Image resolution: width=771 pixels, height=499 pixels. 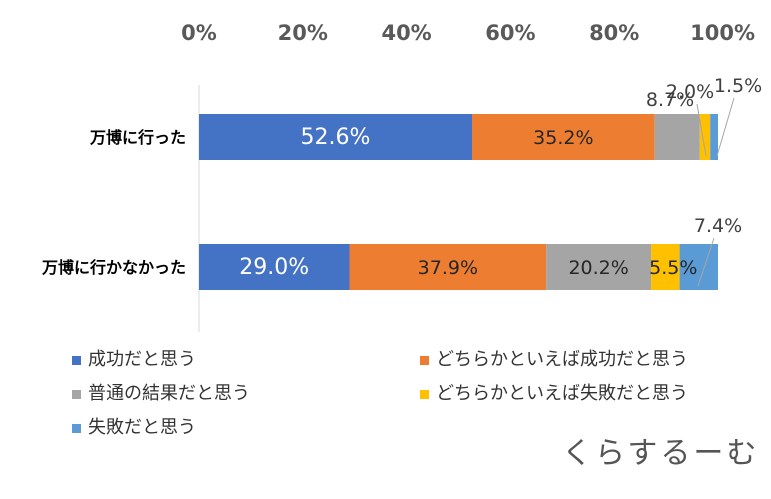 What do you see at coordinates (738, 86) in the screenshot?
I see `data-label: 1.5%` at bounding box center [738, 86].